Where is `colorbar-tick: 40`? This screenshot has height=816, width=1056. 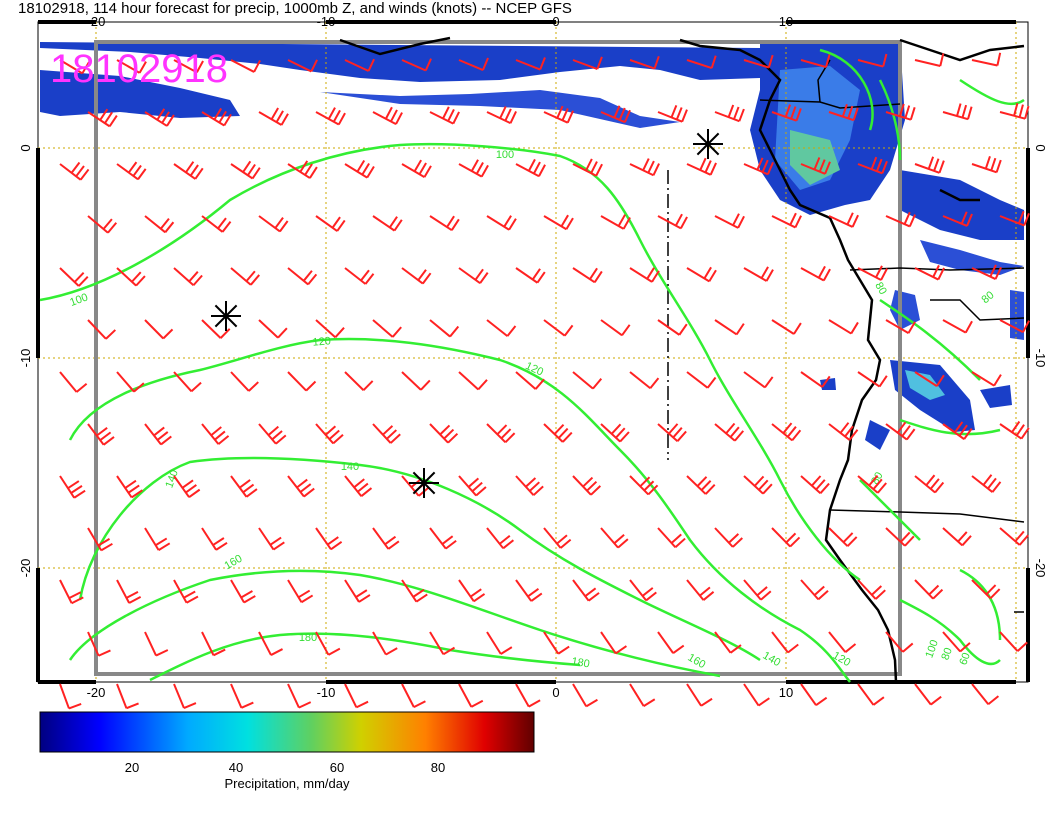
colorbar-tick: 40 is located at coordinates (236, 767).